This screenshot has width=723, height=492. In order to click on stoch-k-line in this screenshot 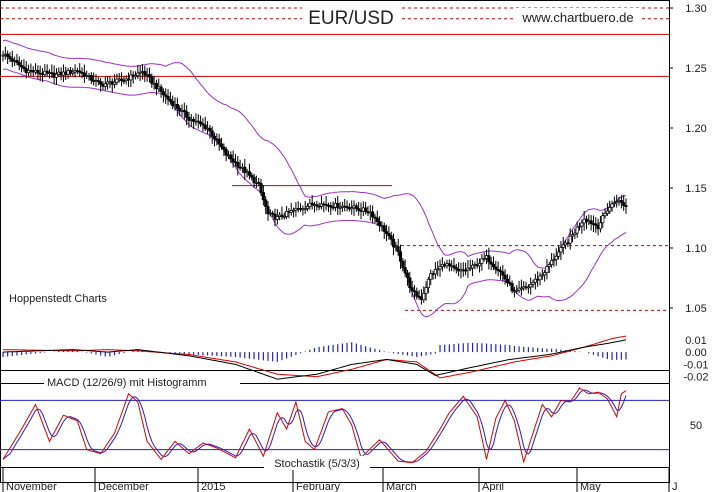, I will do `click(314, 425)`.